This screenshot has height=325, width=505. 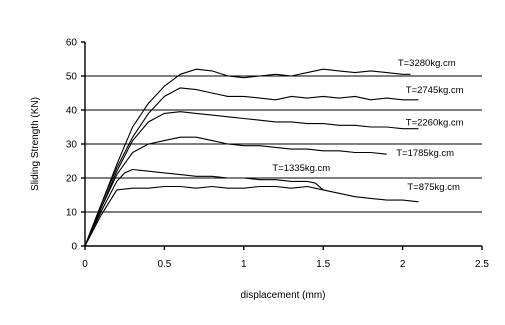 What do you see at coordinates (425, 153) in the screenshot?
I see `series-annotation-4: T=1785kg.cm` at bounding box center [425, 153].